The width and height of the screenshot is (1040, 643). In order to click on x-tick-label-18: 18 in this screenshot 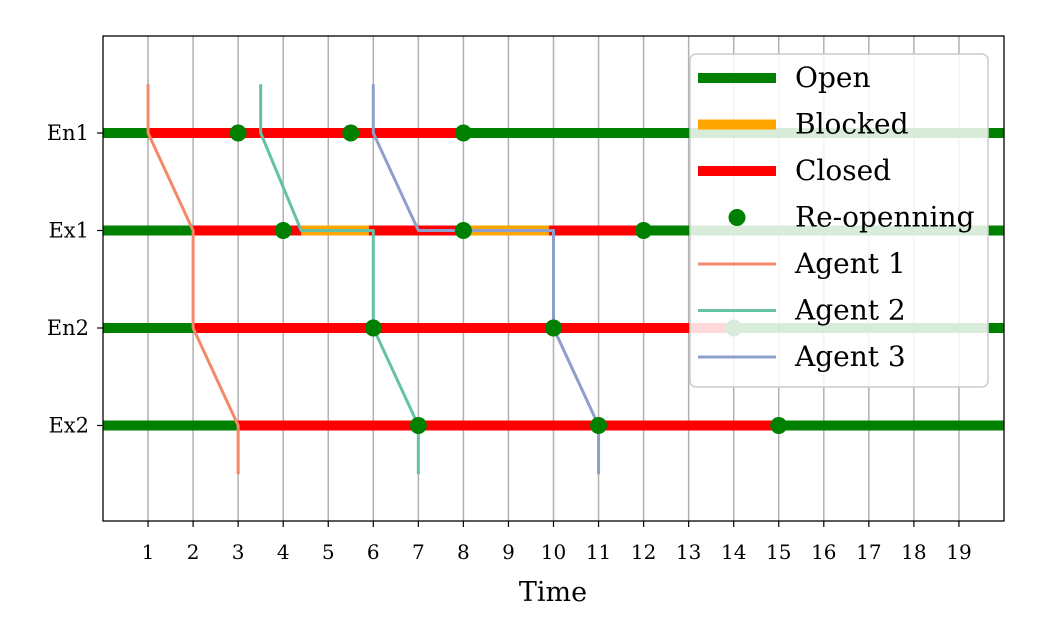, I will do `click(913, 552)`.